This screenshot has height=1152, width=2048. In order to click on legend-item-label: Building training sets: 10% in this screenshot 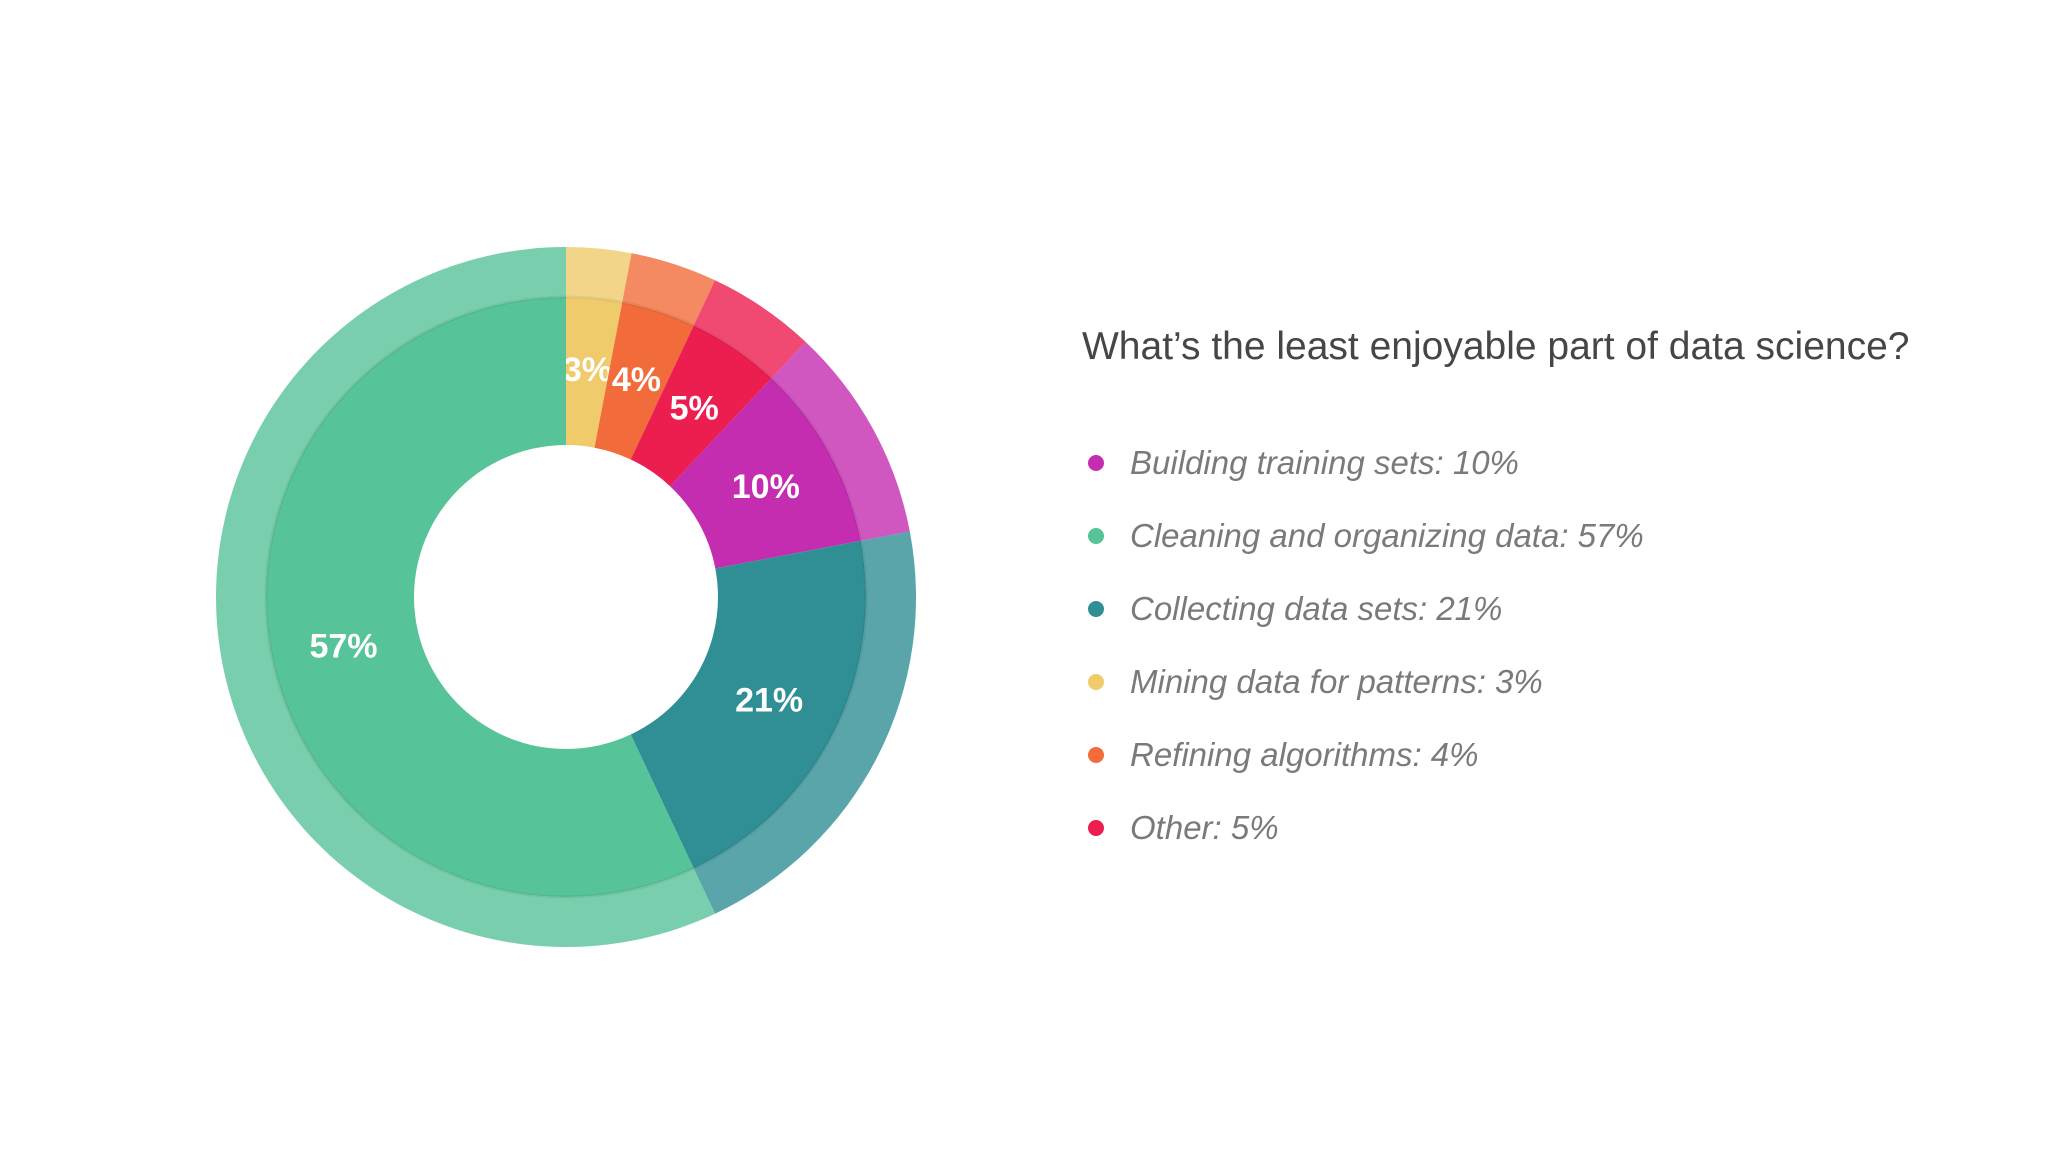, I will do `click(1324, 462)`.